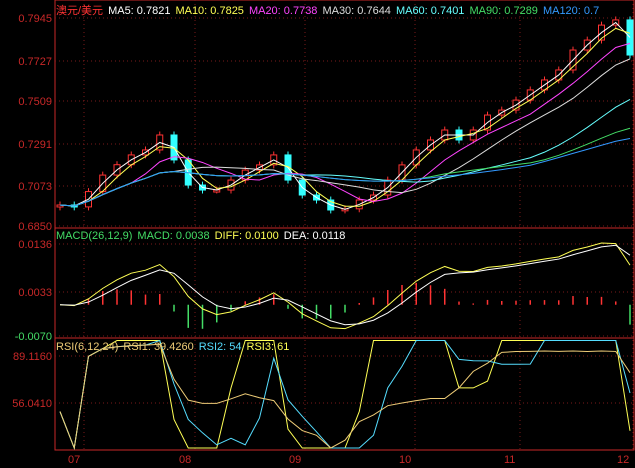  Describe the element at coordinates (158, 347) in the screenshot. I see `legend-entry: RSI1: 39.4260` at that location.